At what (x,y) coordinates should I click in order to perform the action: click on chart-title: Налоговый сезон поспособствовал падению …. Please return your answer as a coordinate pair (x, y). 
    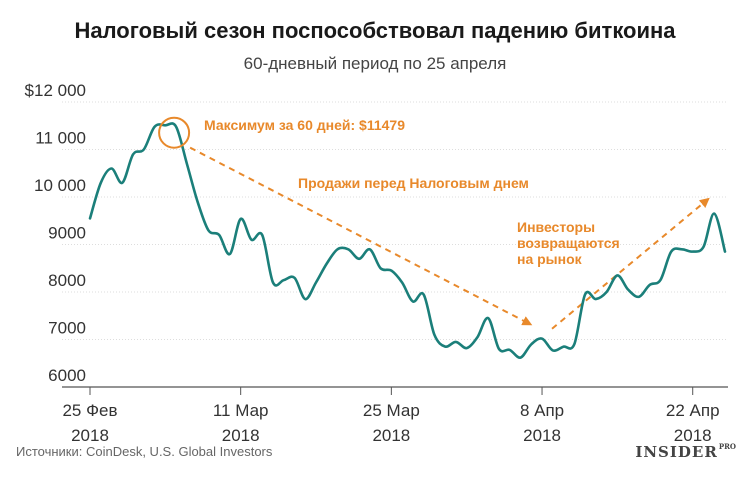
    Looking at the image, I should click on (375, 30).